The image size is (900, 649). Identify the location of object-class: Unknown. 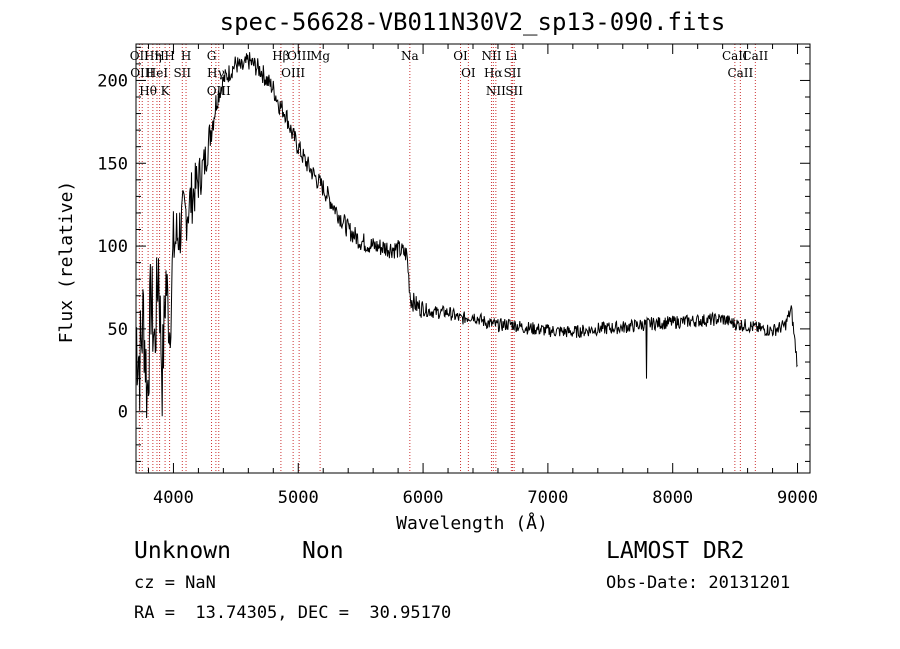
(182, 551).